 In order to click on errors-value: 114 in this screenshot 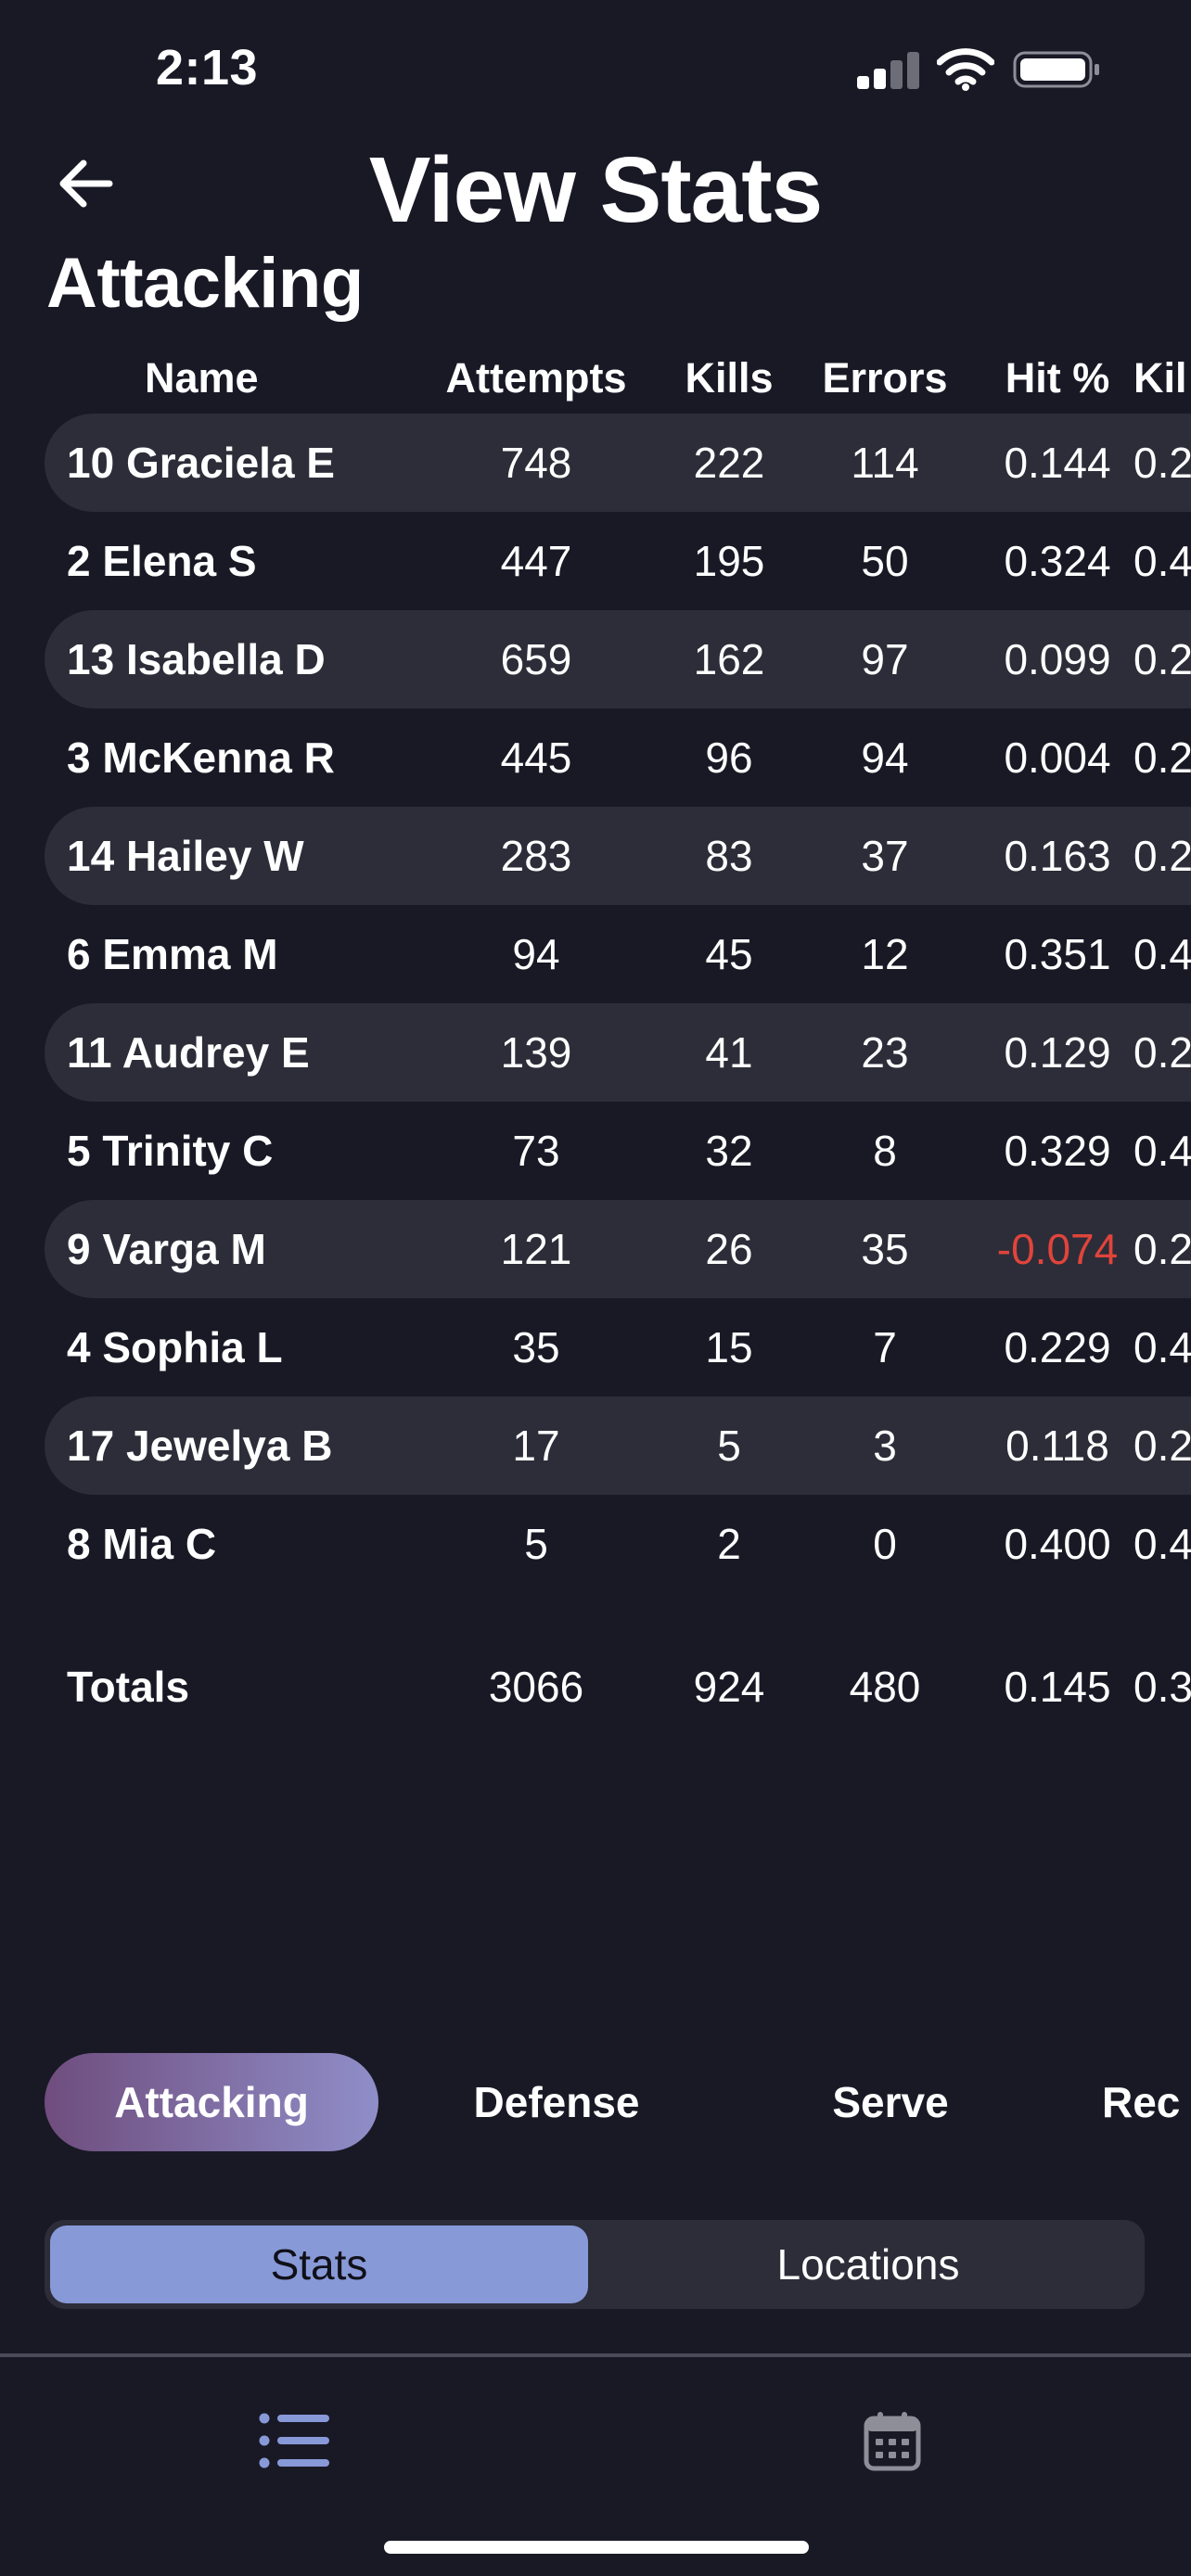, I will do `click(885, 463)`.